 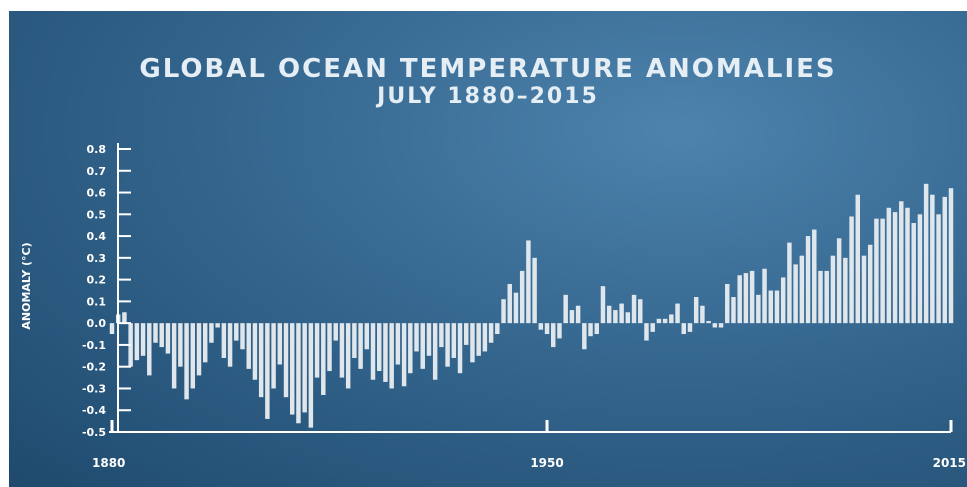 I want to click on y-tick-label: 0.3, so click(x=97, y=258).